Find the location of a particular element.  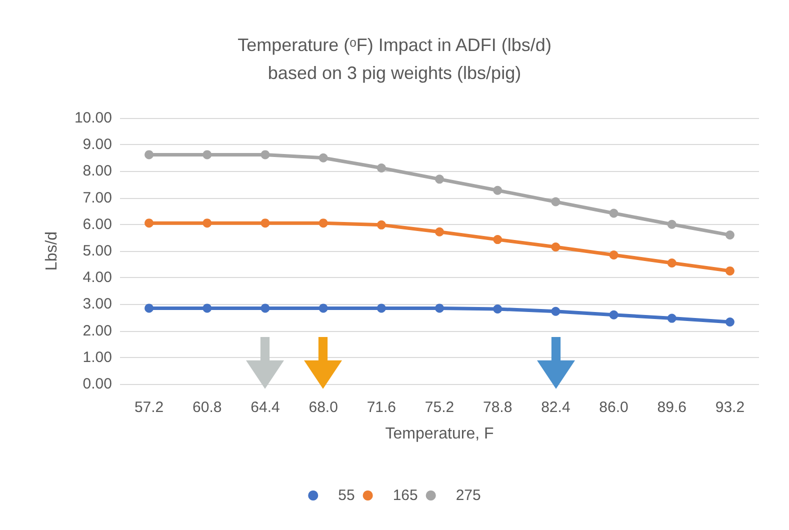

legend-label: 165 is located at coordinates (405, 495).